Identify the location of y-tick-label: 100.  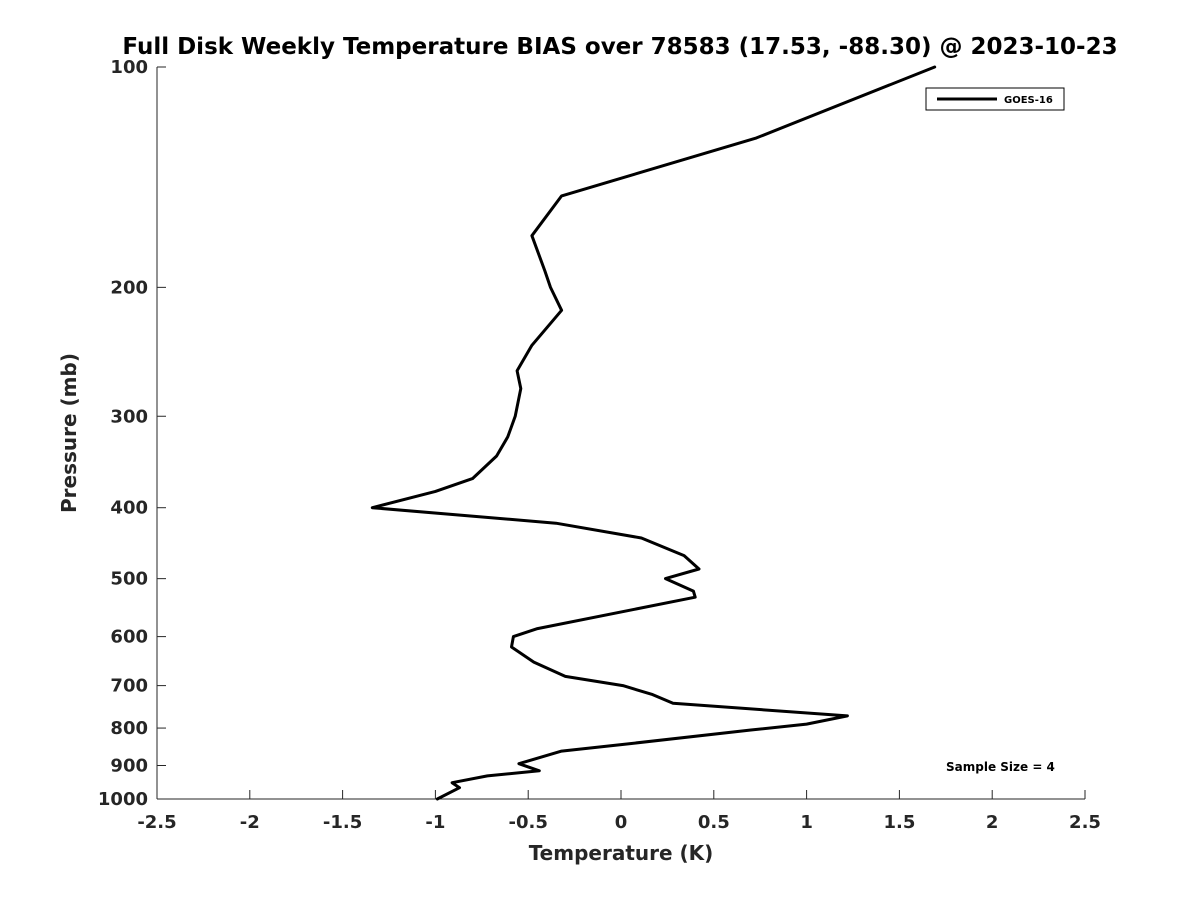
(129, 67).